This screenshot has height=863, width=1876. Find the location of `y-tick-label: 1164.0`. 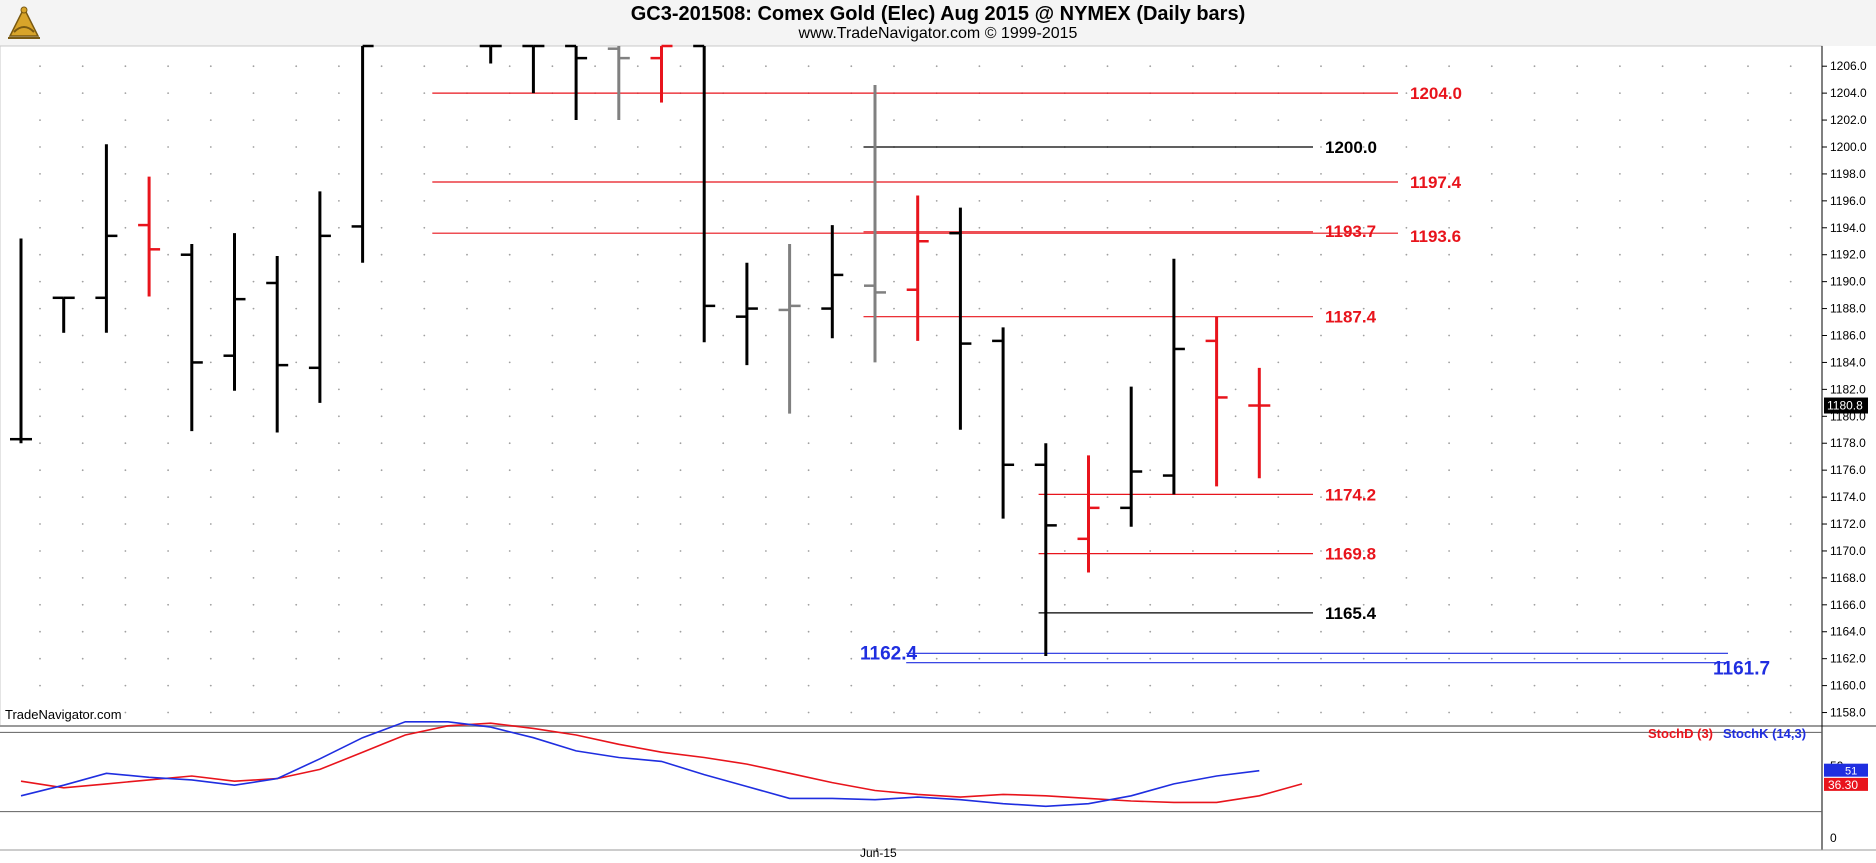

y-tick-label: 1164.0 is located at coordinates (1848, 632).